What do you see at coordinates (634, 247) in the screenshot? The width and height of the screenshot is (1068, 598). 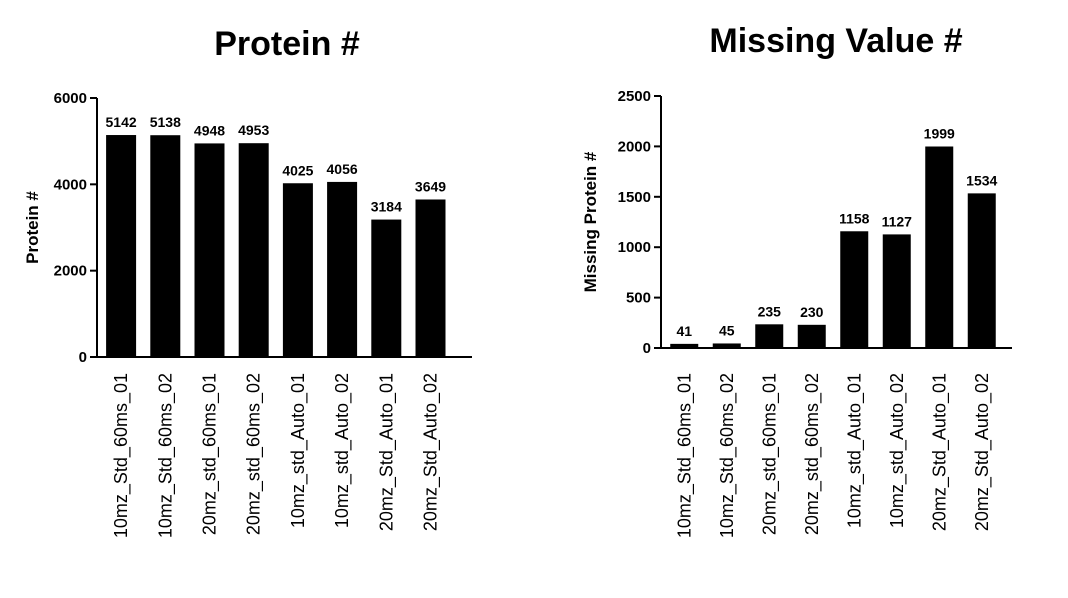 I see `y-tick-label: 1000` at bounding box center [634, 247].